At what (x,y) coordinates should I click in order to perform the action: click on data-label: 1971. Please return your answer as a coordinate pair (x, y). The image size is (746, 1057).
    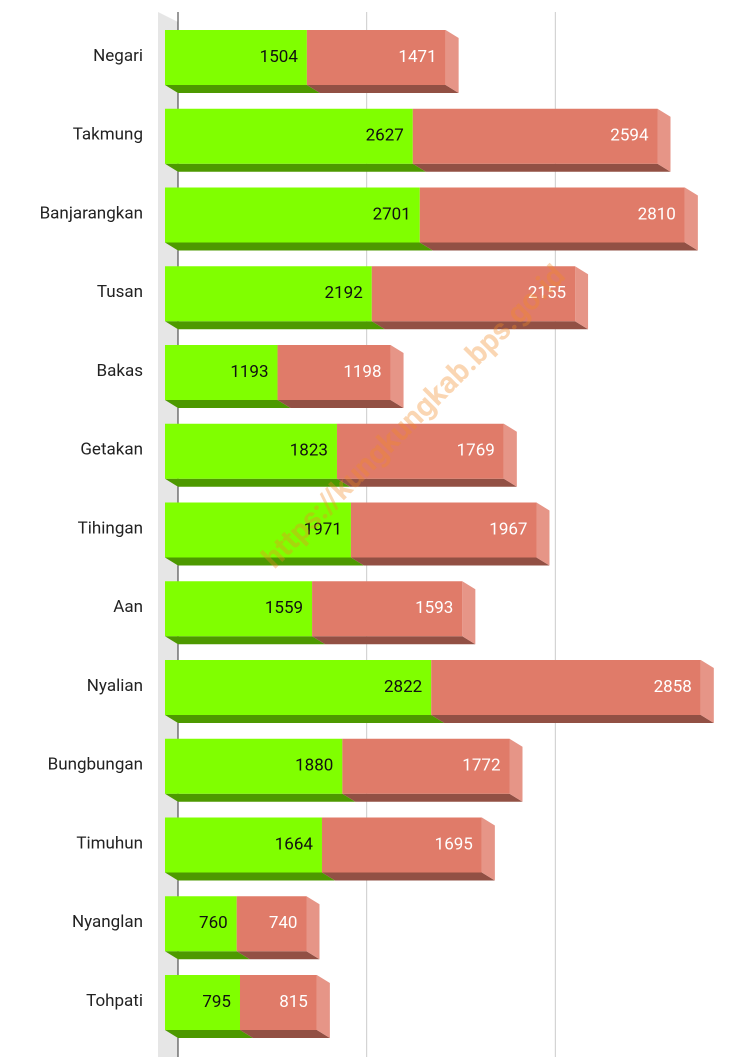
    Looking at the image, I should click on (323, 529).